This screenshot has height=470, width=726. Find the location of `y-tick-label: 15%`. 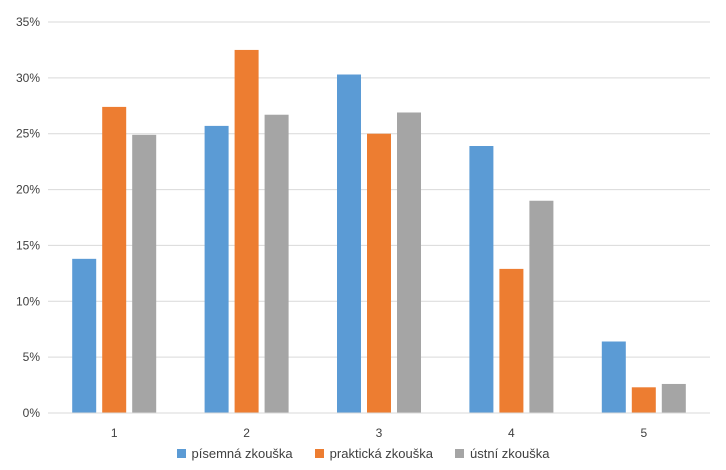

y-tick-label: 15% is located at coordinates (28, 245).